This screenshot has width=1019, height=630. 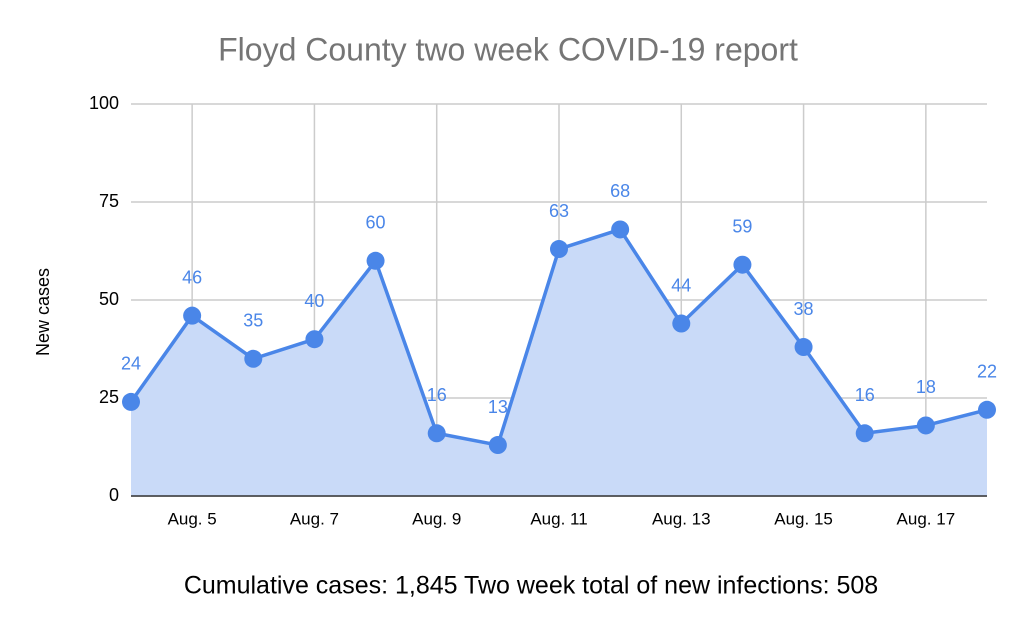 What do you see at coordinates (109, 397) in the screenshot?
I see `y-tick-label: 25` at bounding box center [109, 397].